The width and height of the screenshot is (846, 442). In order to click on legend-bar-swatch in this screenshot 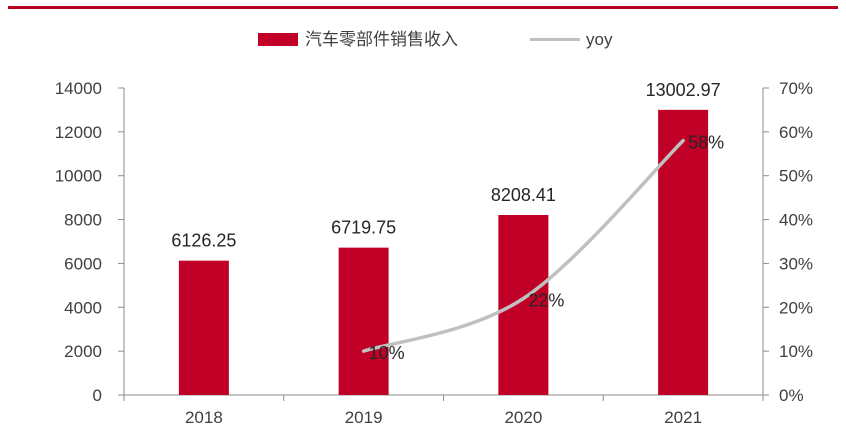, I will do `click(278, 39)`.